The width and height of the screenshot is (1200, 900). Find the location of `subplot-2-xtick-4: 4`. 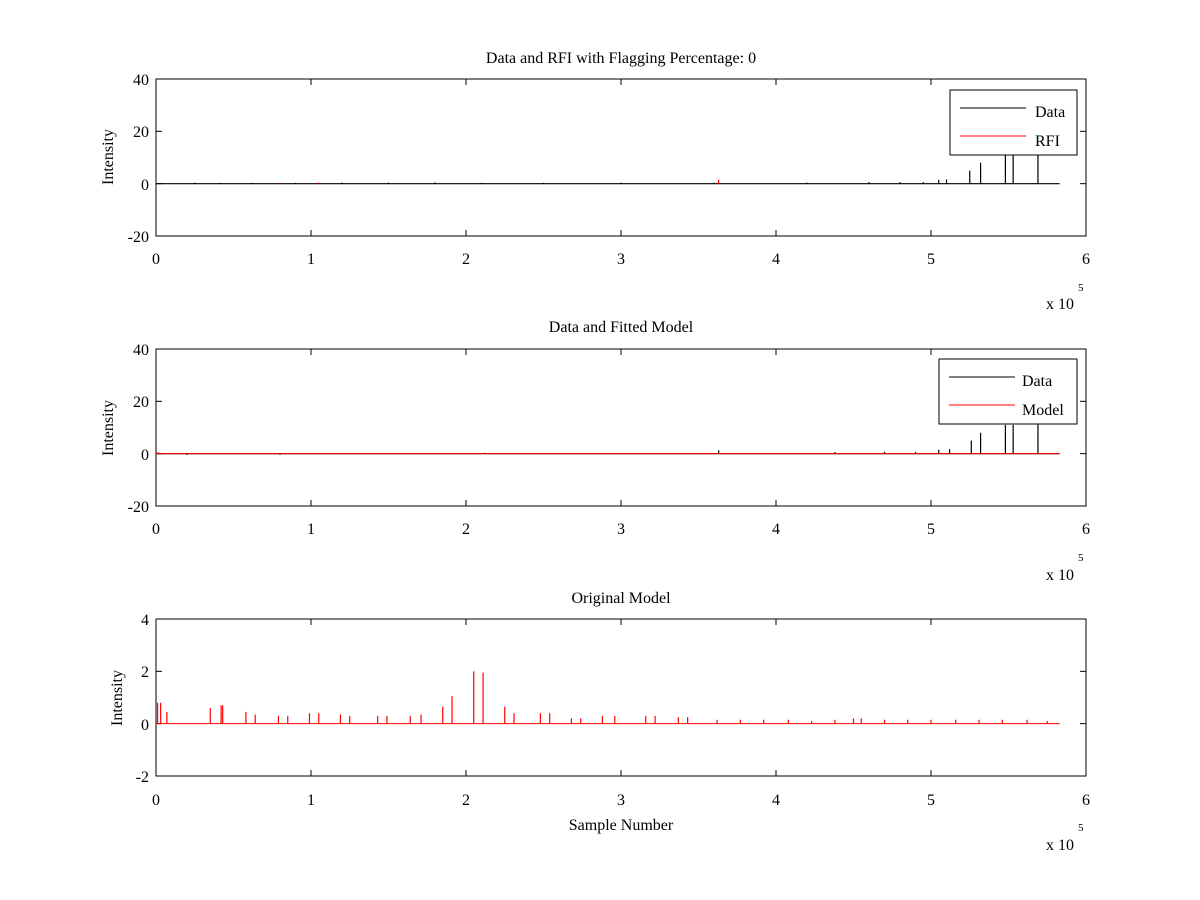

subplot-2-xtick-4: 4 is located at coordinates (776, 529).